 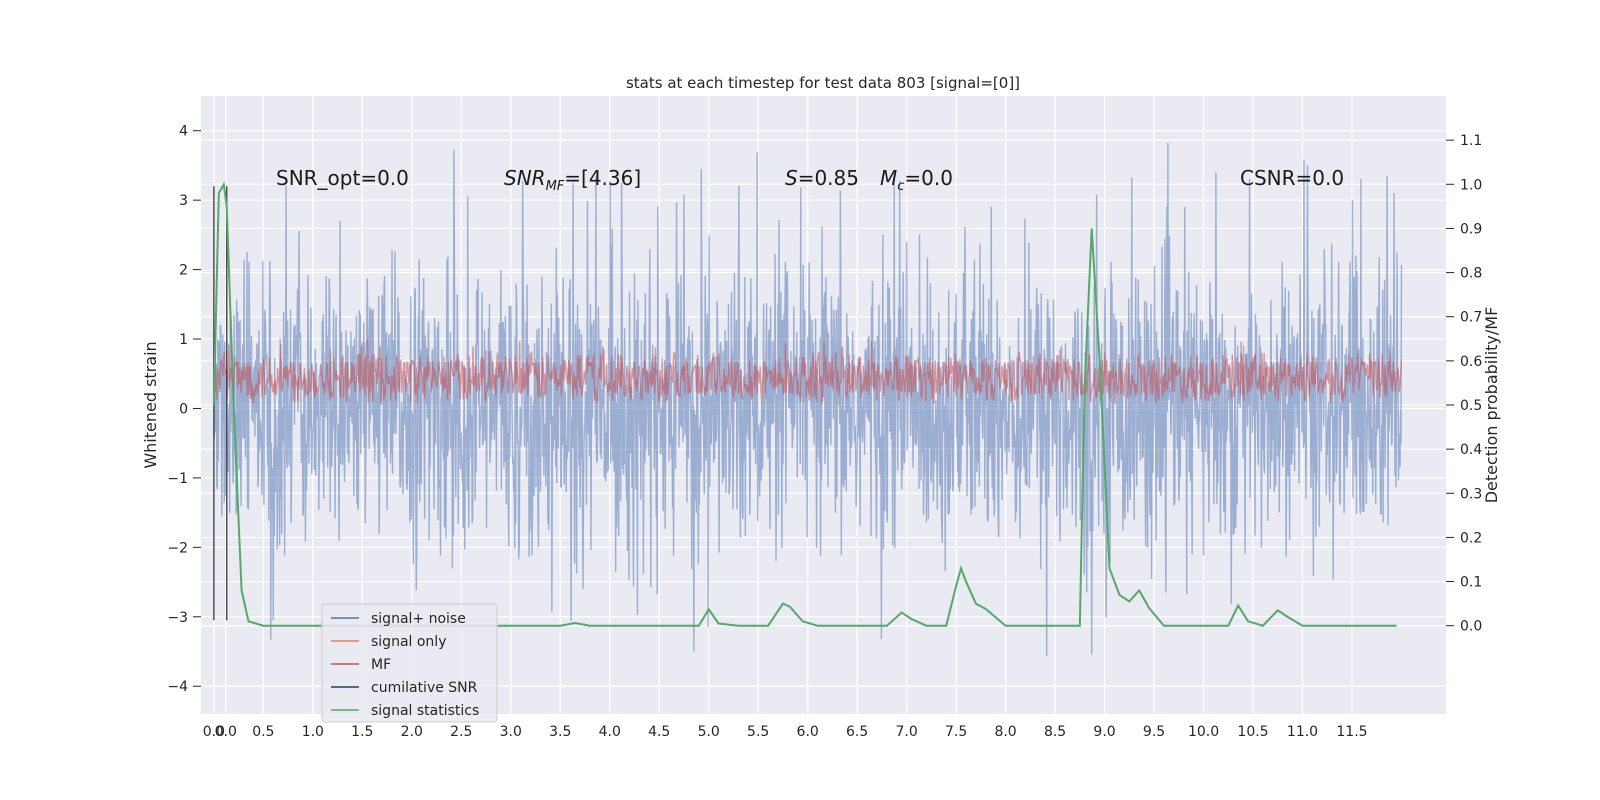 I want to click on series-mf-line, so click(x=808, y=372).